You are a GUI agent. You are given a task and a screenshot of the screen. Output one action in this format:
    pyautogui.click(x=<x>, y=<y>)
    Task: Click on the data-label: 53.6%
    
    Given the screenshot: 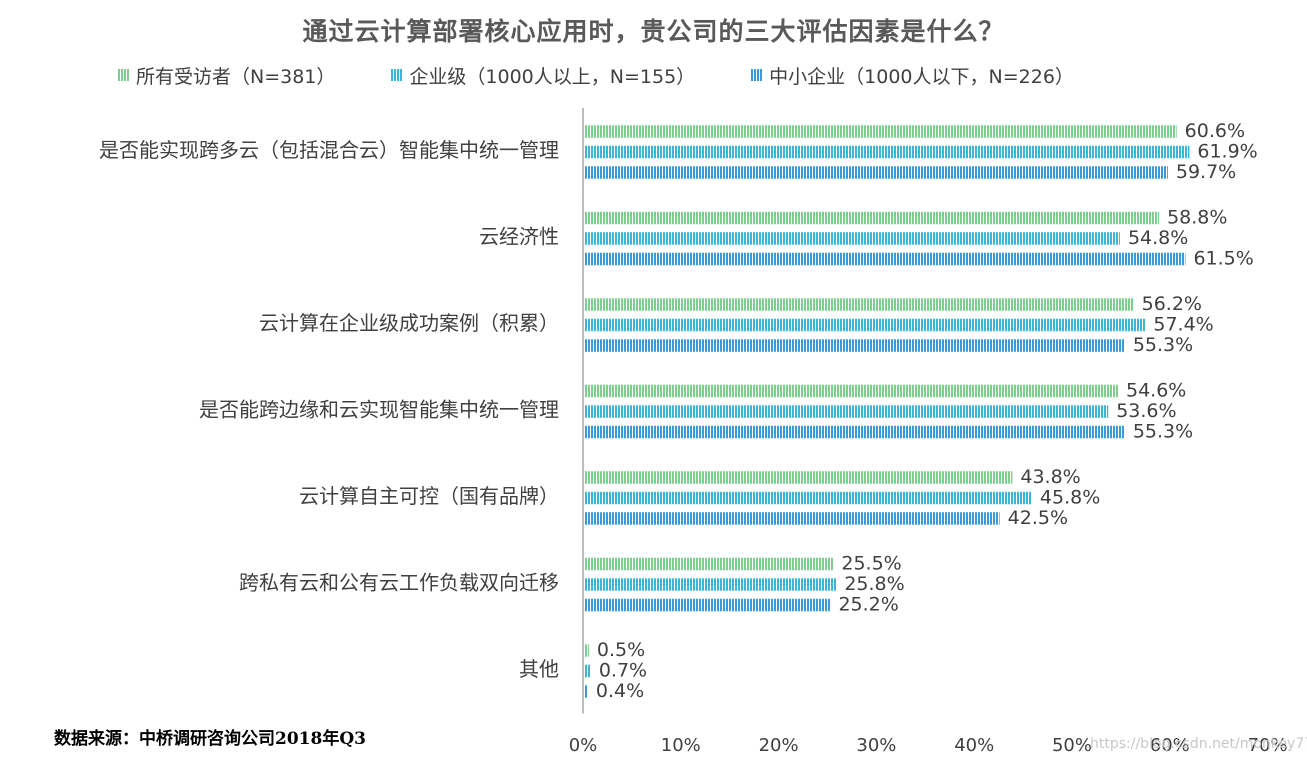 What is the action you would take?
    pyautogui.click(x=1146, y=411)
    